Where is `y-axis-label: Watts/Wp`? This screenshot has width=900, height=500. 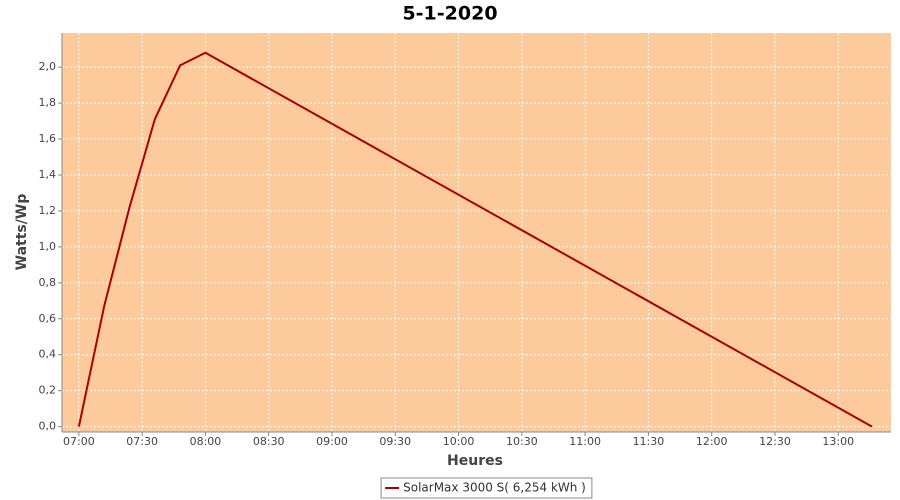
y-axis-label: Watts/Wp is located at coordinates (22, 232).